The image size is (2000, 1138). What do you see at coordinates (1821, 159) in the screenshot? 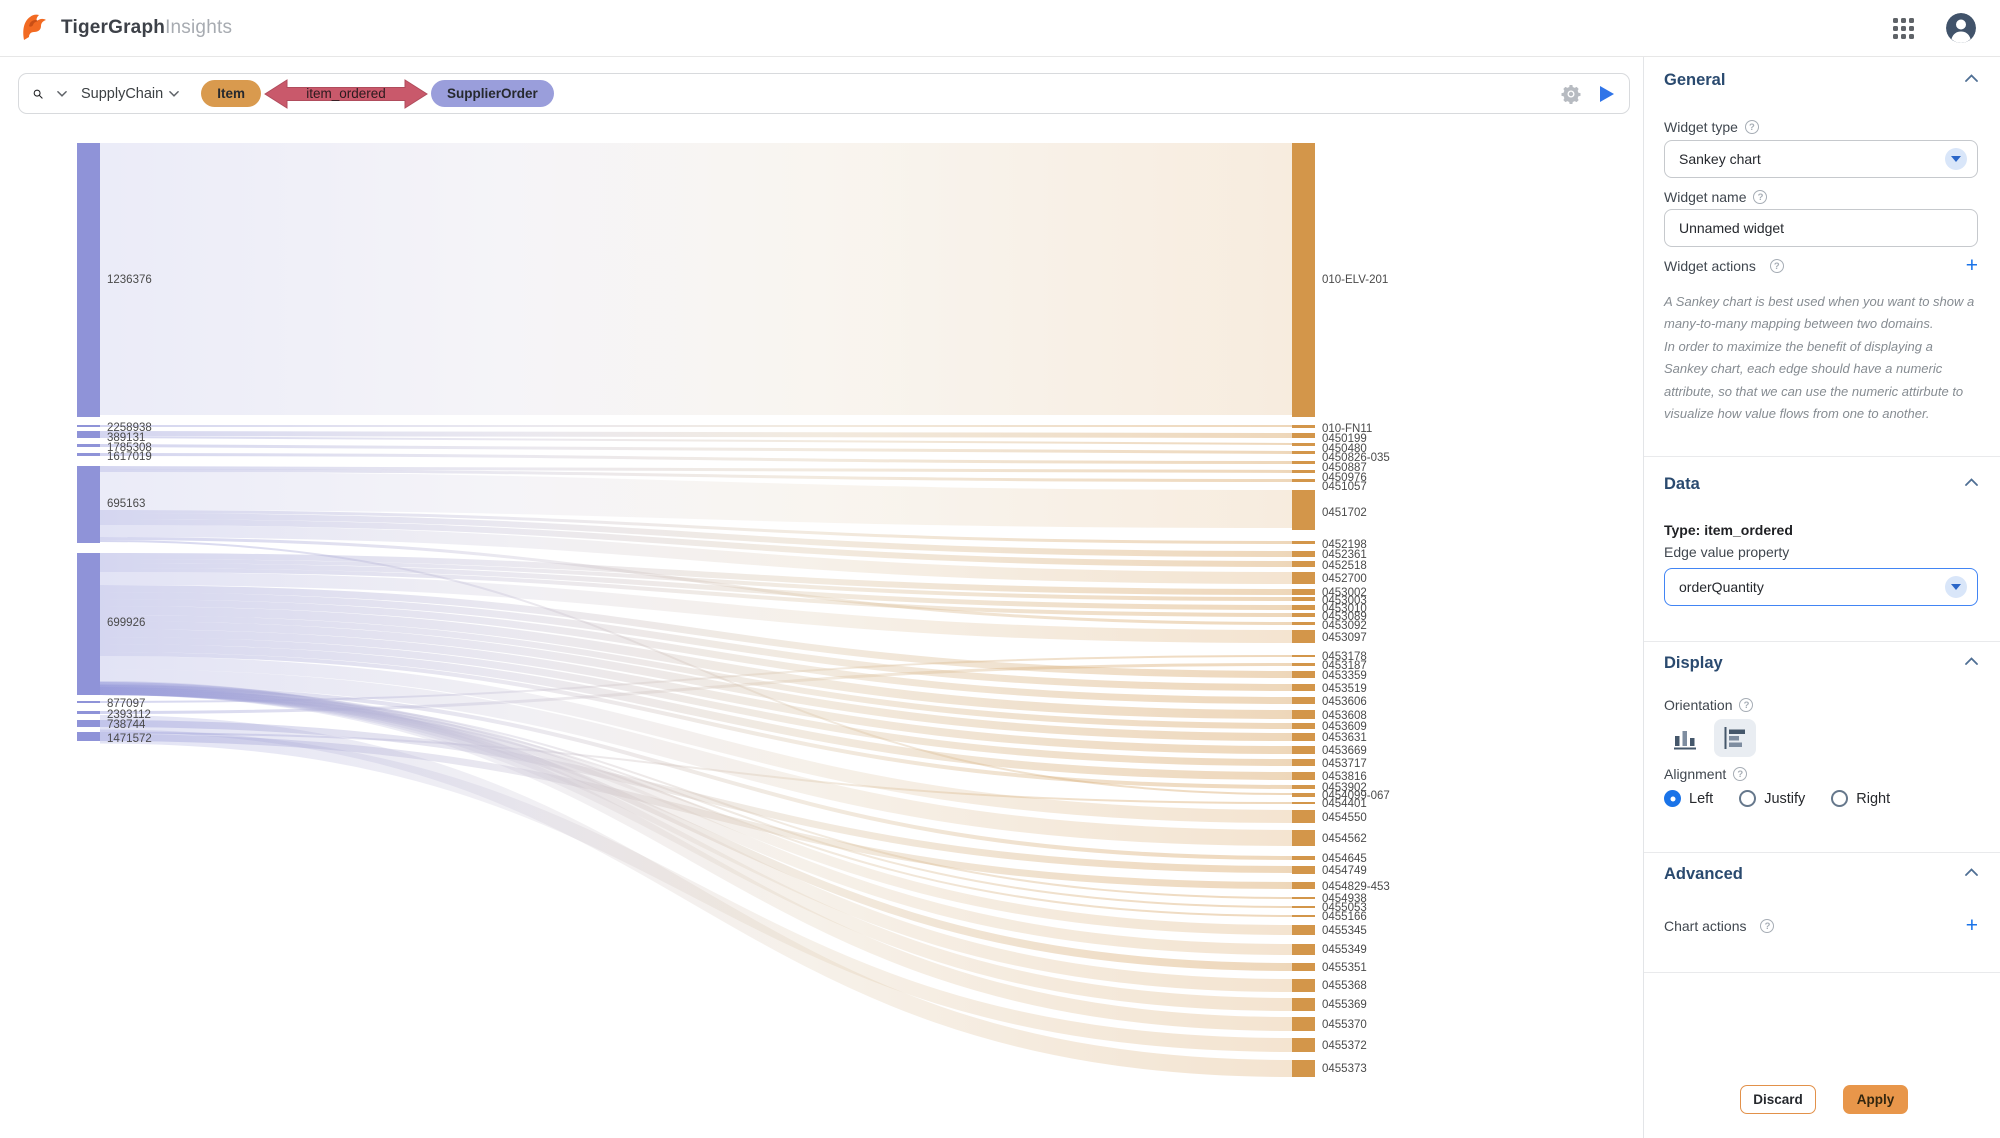
I see `widget-type-select: Sankey chart` at bounding box center [1821, 159].